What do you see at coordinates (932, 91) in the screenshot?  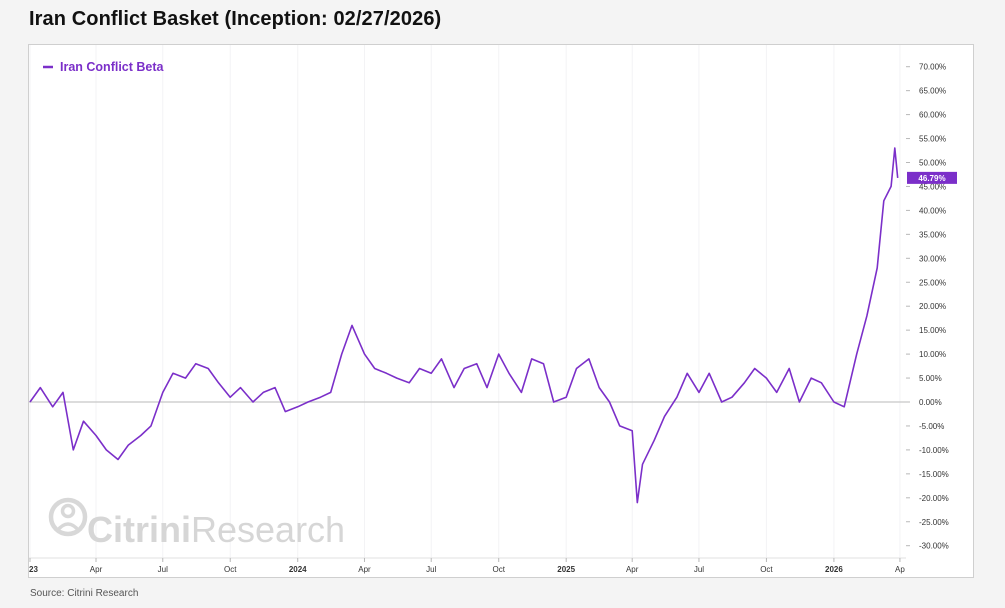 I see `y-tick-label-1: 65.00%` at bounding box center [932, 91].